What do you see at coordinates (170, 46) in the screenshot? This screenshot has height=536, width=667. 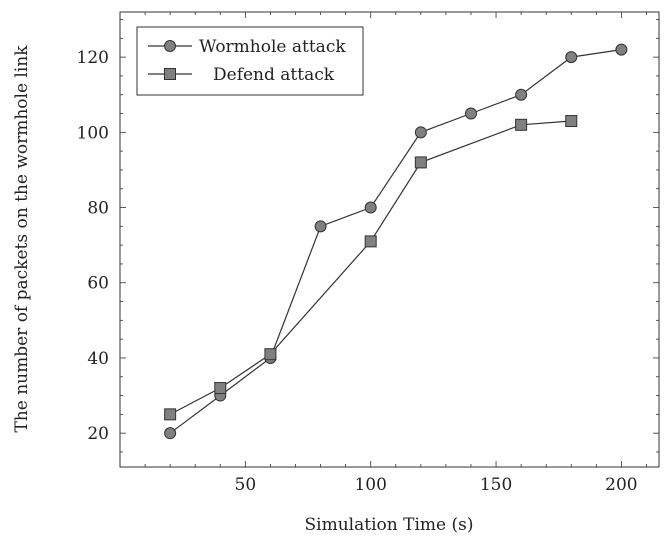 I see `legend-marker-wormhole` at bounding box center [170, 46].